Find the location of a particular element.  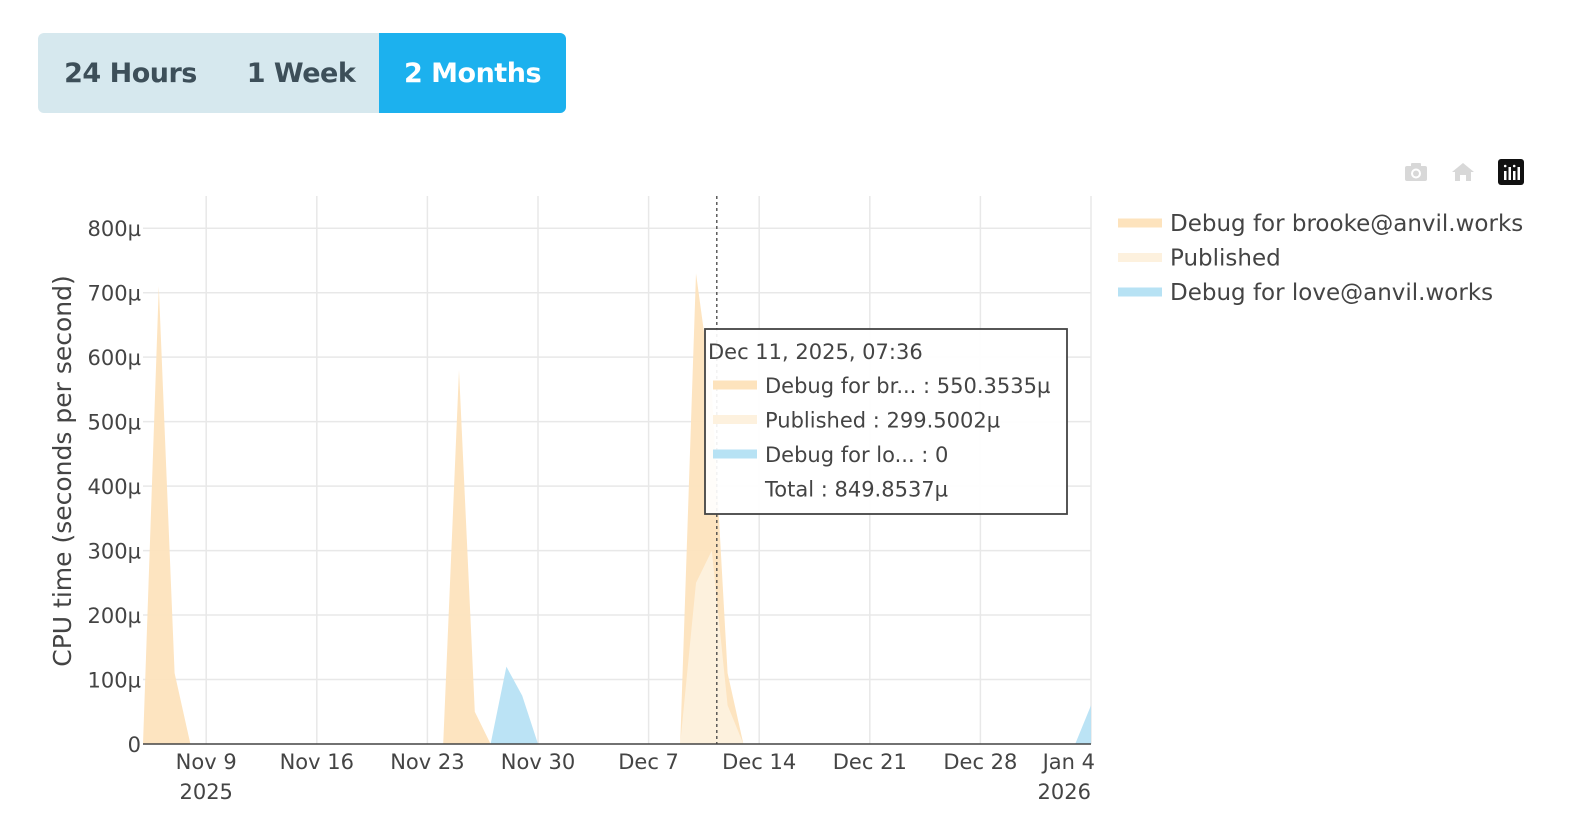

x-tick-label: Nov 23 is located at coordinates (427, 762).